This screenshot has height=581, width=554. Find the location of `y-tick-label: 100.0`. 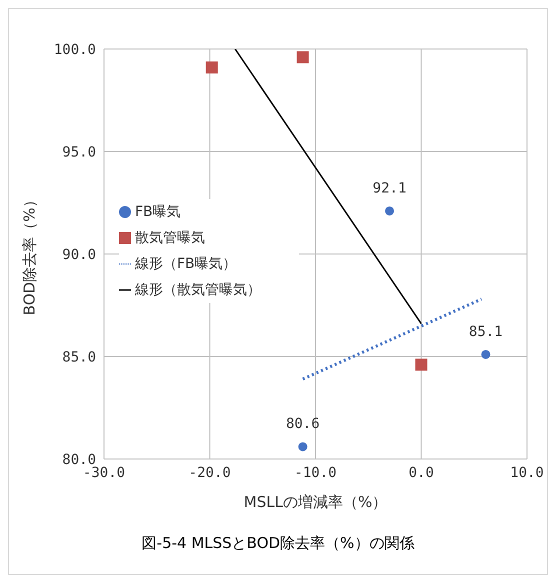

y-tick-label: 100.0 is located at coordinates (75, 50).